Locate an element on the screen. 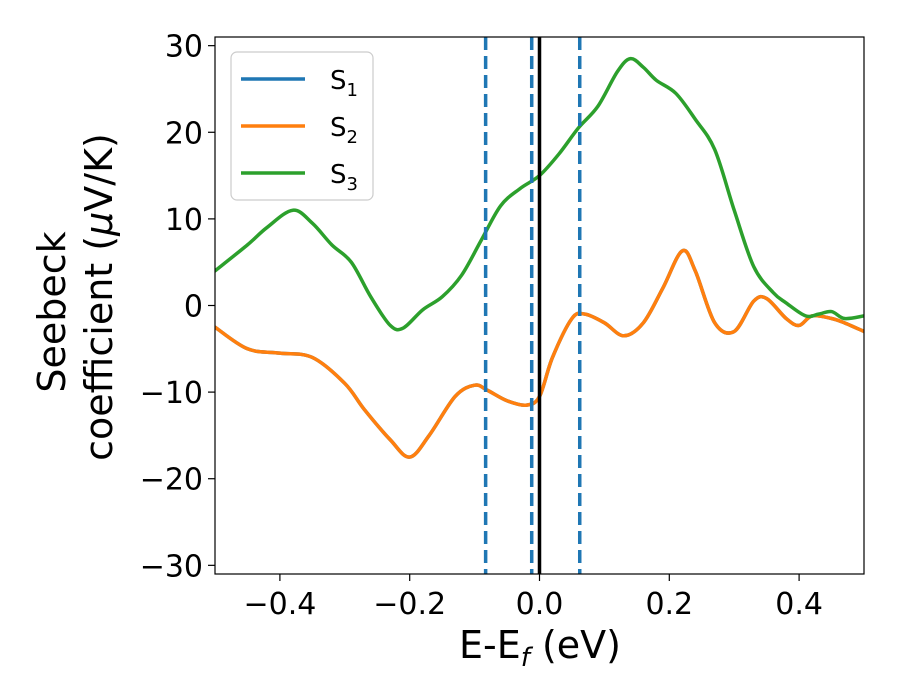  legend-label-s2: S2 is located at coordinates (344, 130).